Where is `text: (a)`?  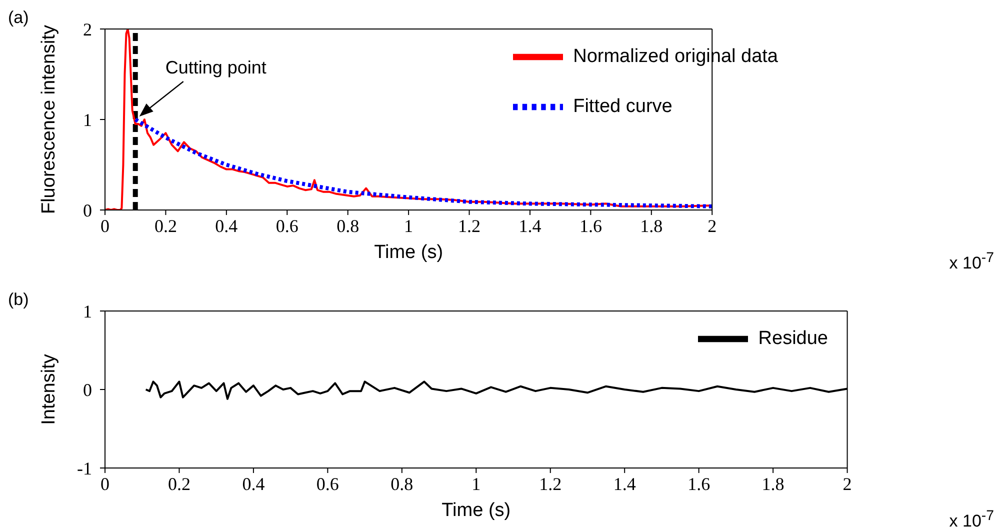
text: (a) is located at coordinates (18, 18).